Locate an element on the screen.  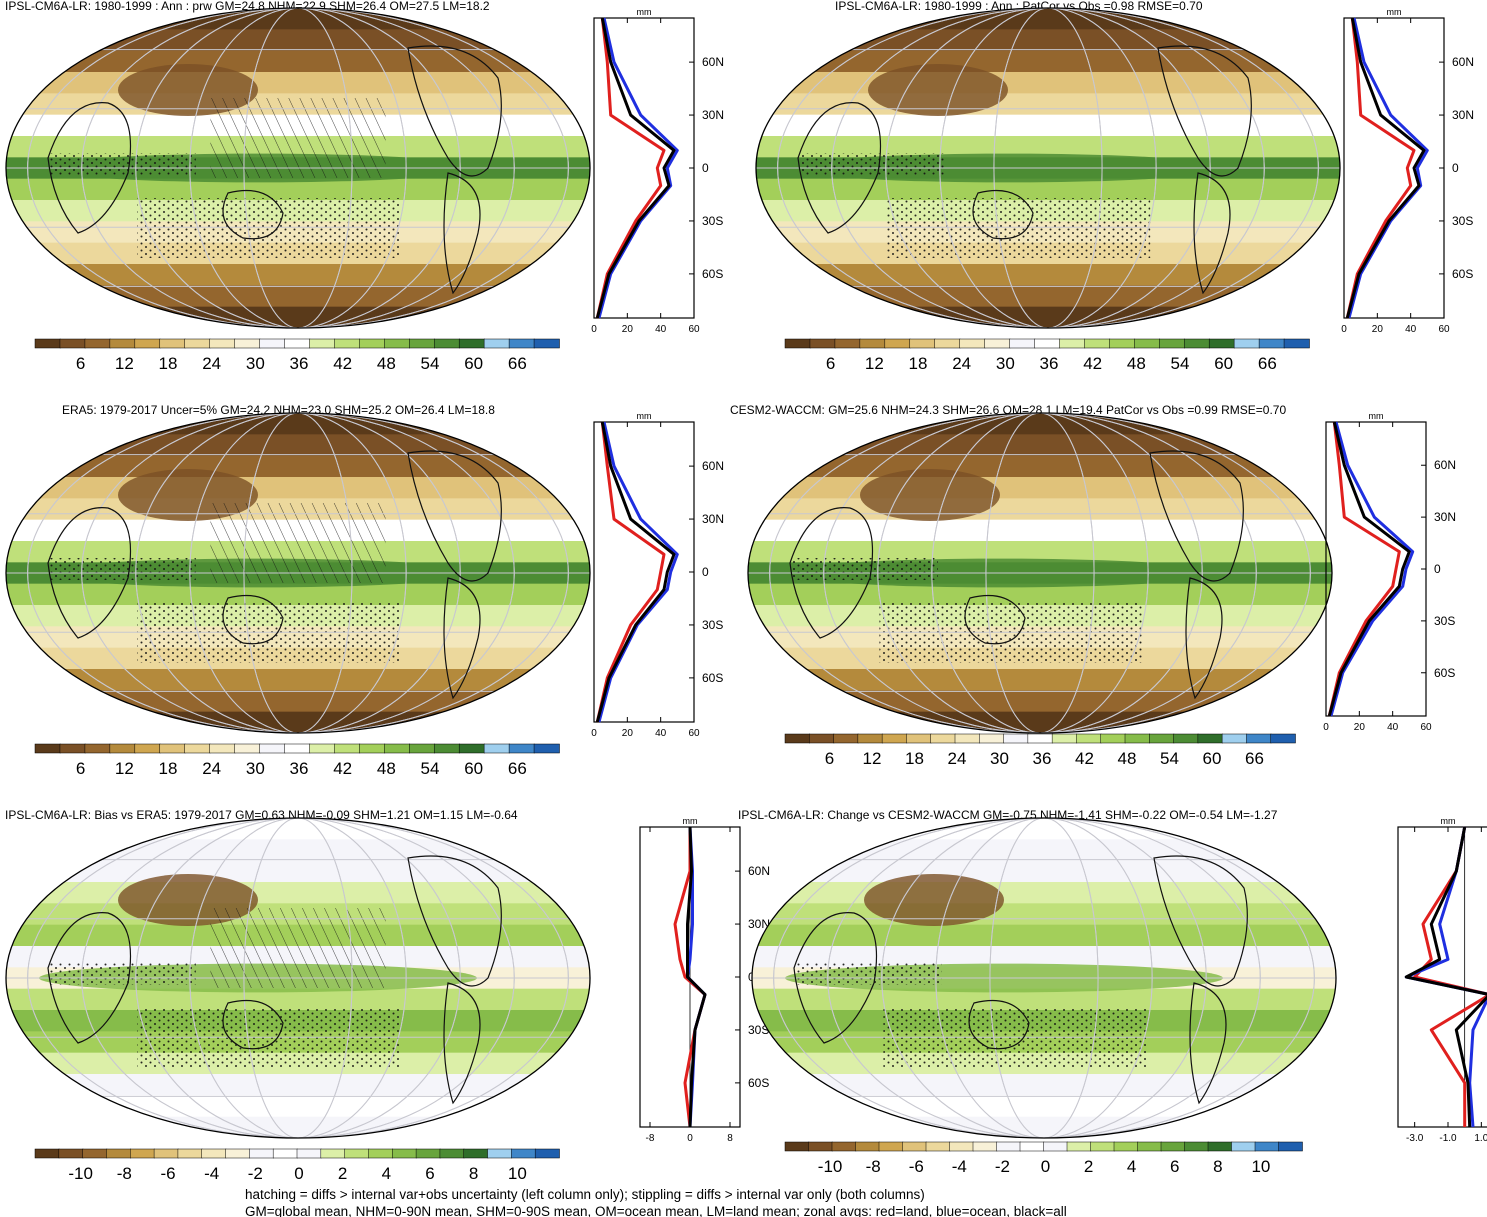
zonal-unit: mm is located at coordinates (644, 12).